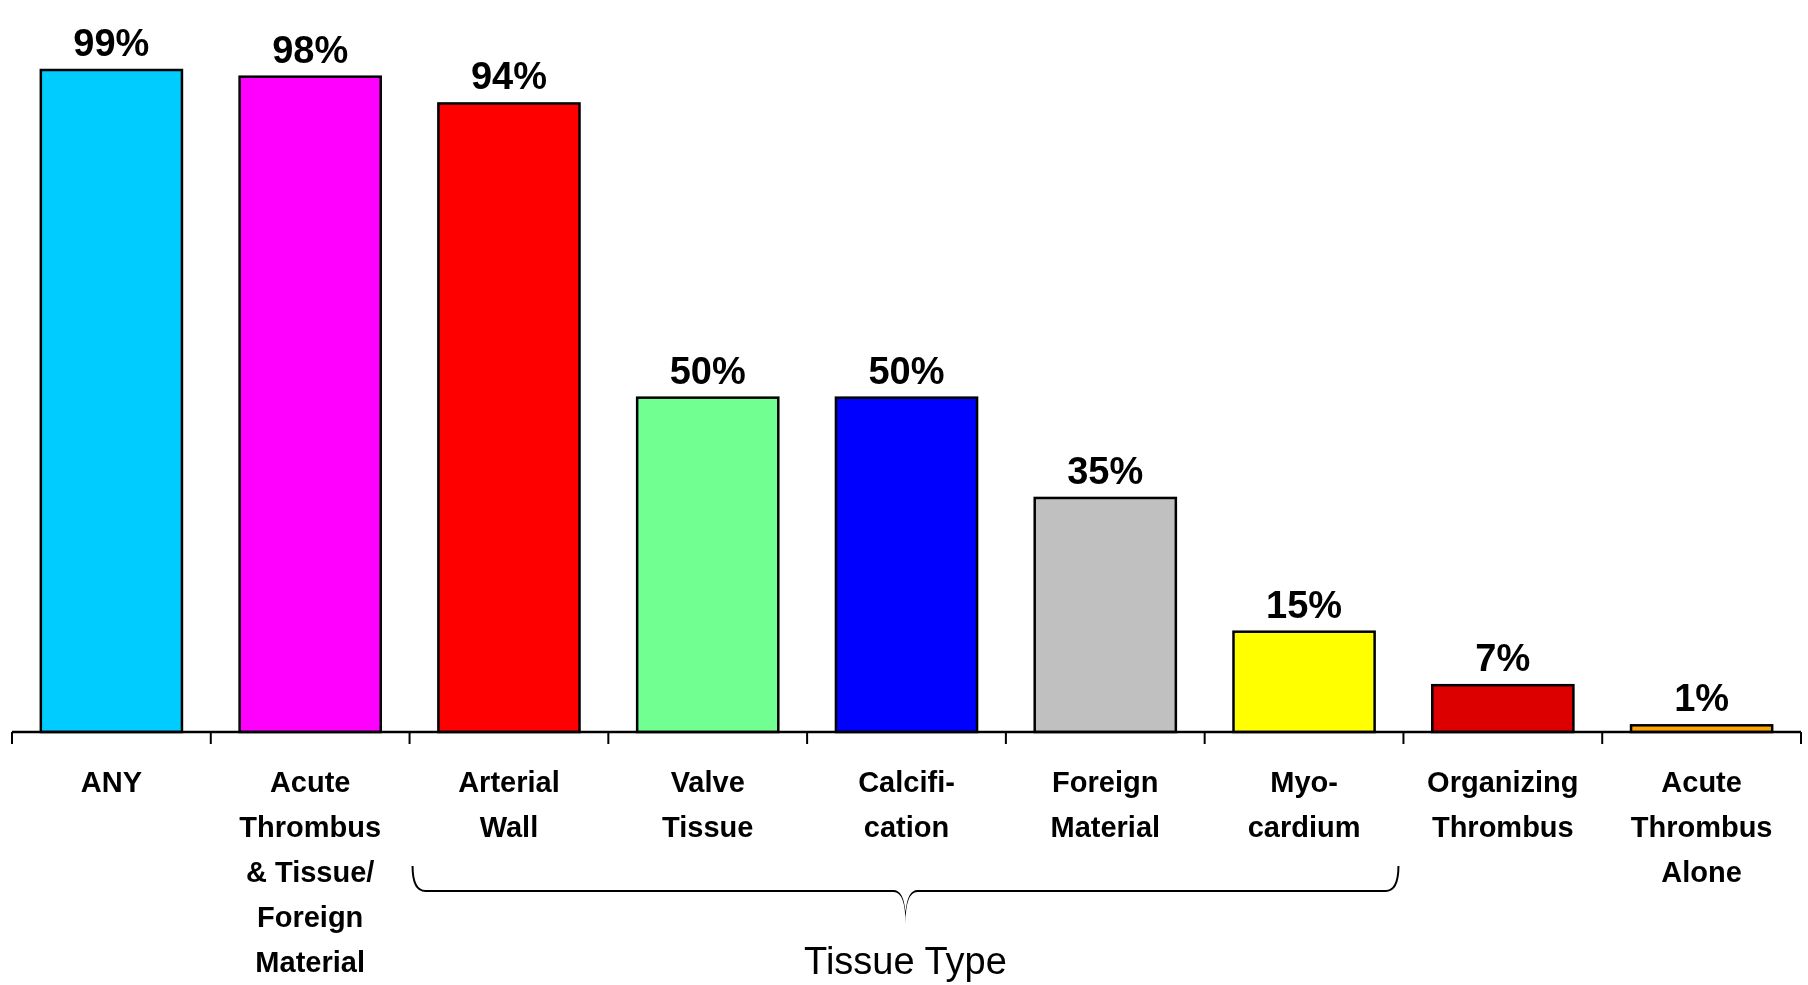 The width and height of the screenshot is (1808, 985). Describe the element at coordinates (1701, 827) in the screenshot. I see `x-tick-label: Acute Thrombus Alone` at that location.